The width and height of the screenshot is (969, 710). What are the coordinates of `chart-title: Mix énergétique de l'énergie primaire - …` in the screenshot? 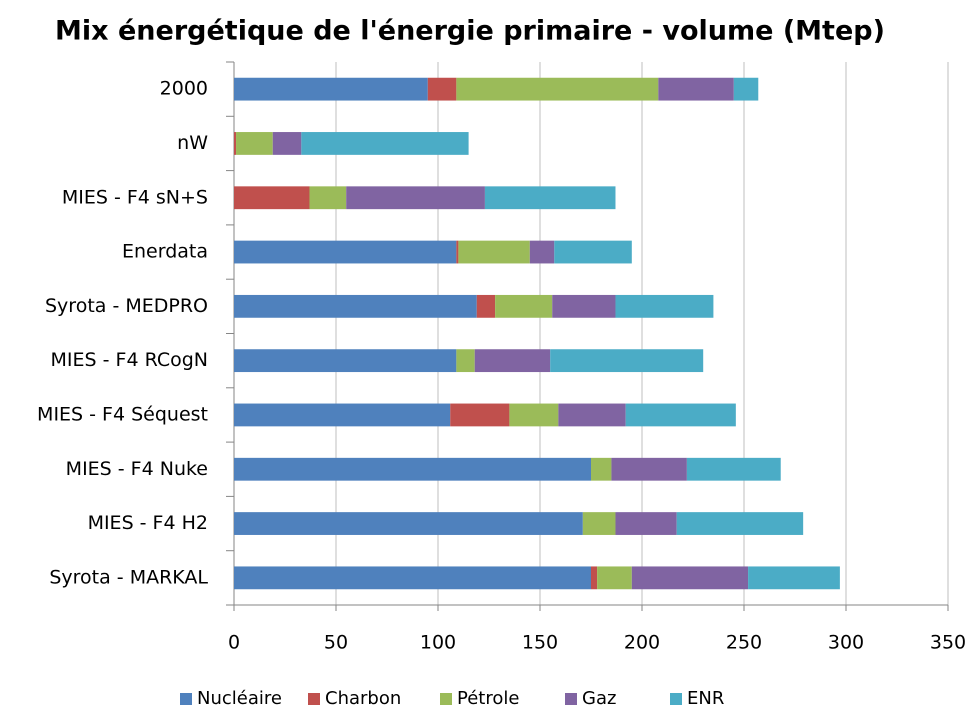 It's located at (470, 31).